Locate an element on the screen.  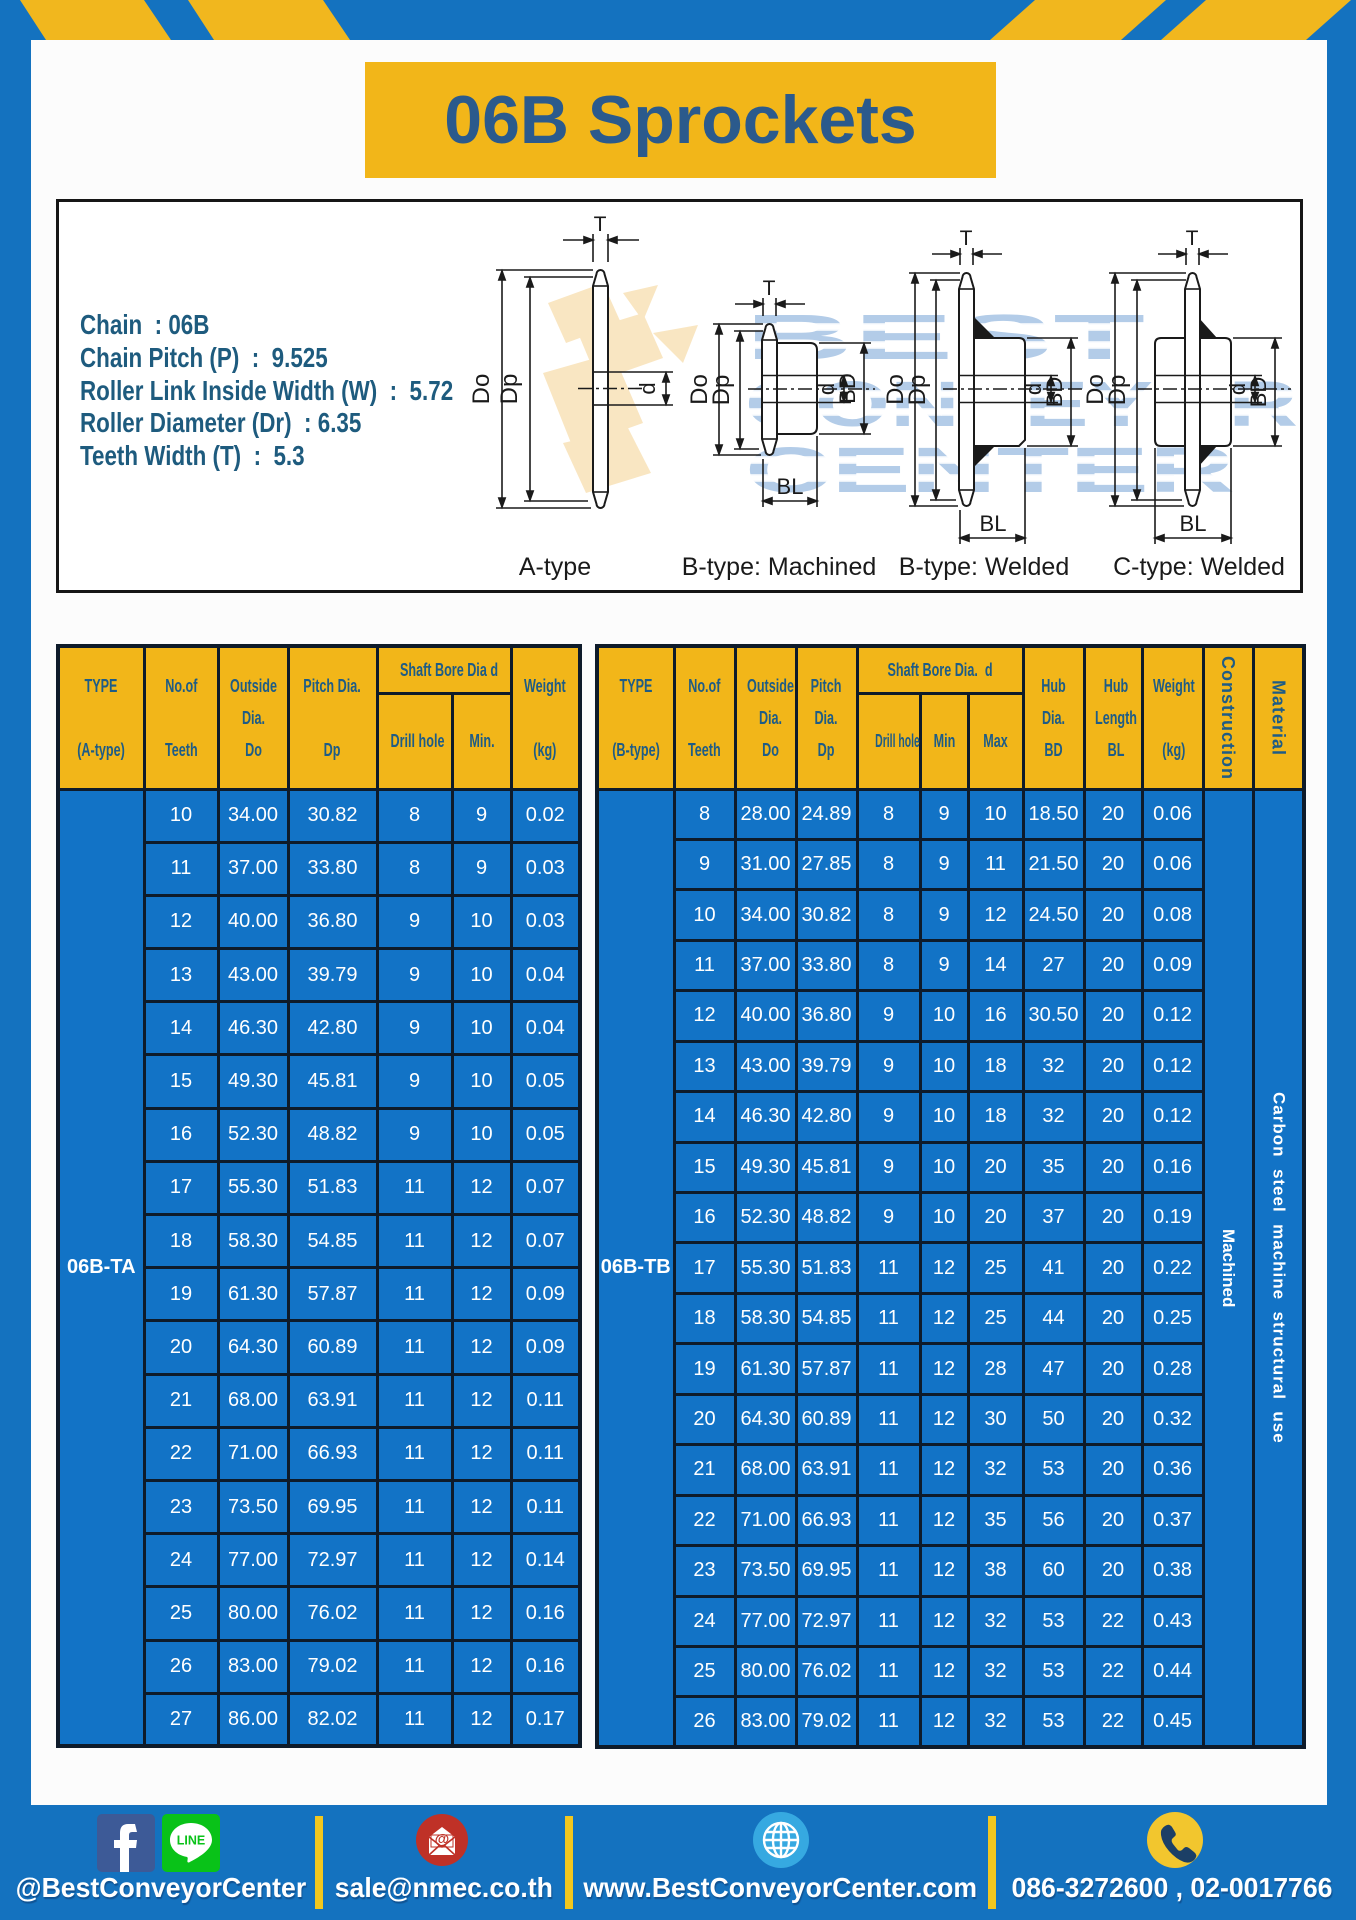
svg-text: LINE is located at coordinates (191, 1841).